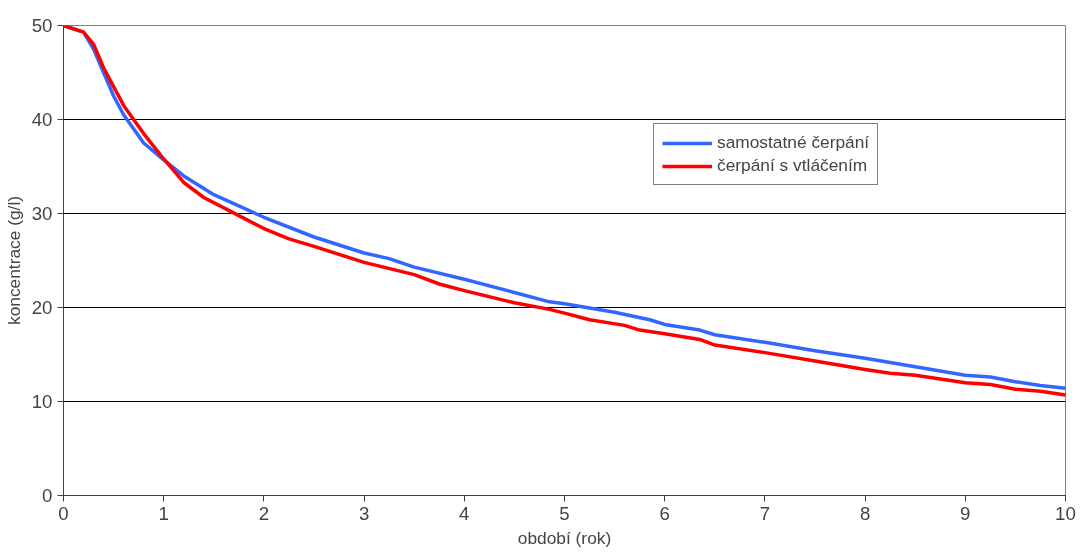  Describe the element at coordinates (42, 213) in the screenshot. I see `y-tick-label: 30` at that location.